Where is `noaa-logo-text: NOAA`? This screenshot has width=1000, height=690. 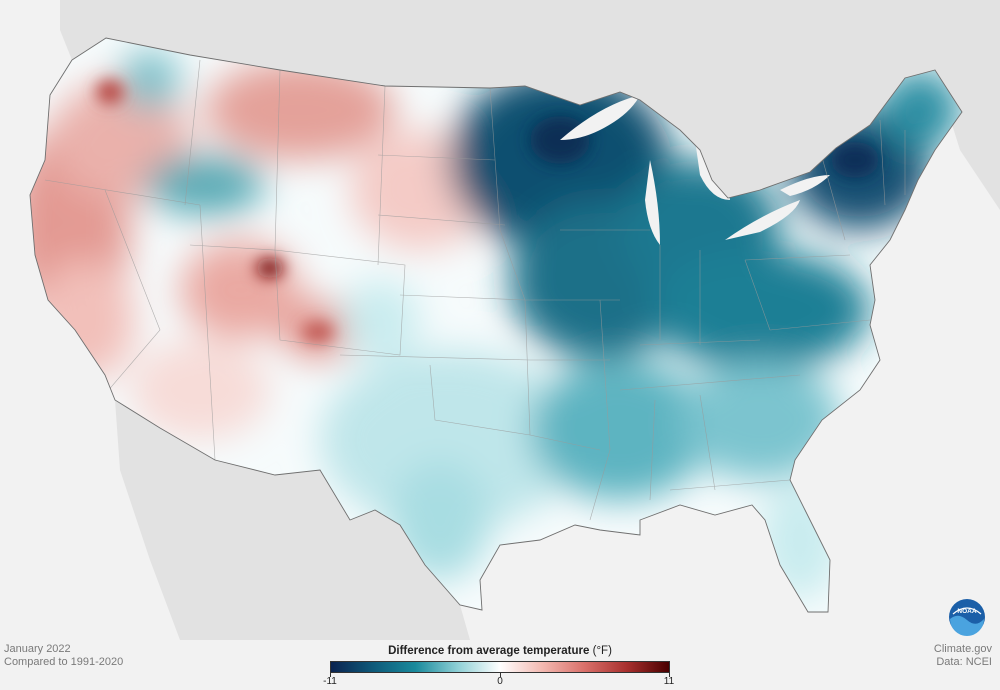
noaa-logo-text: NOAA is located at coordinates (966, 611).